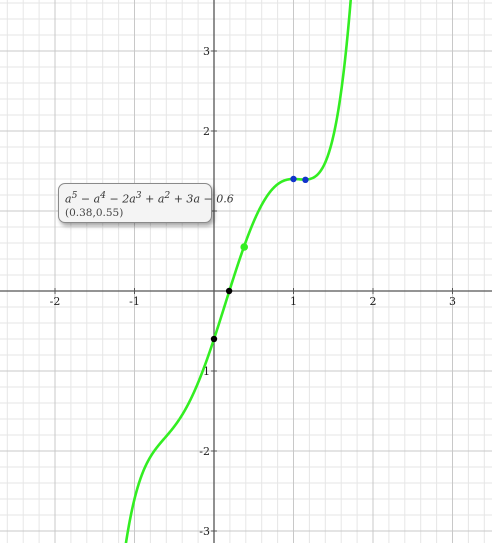 This screenshot has width=492, height=543. I want to click on y-tick-label: 2, so click(206, 131).